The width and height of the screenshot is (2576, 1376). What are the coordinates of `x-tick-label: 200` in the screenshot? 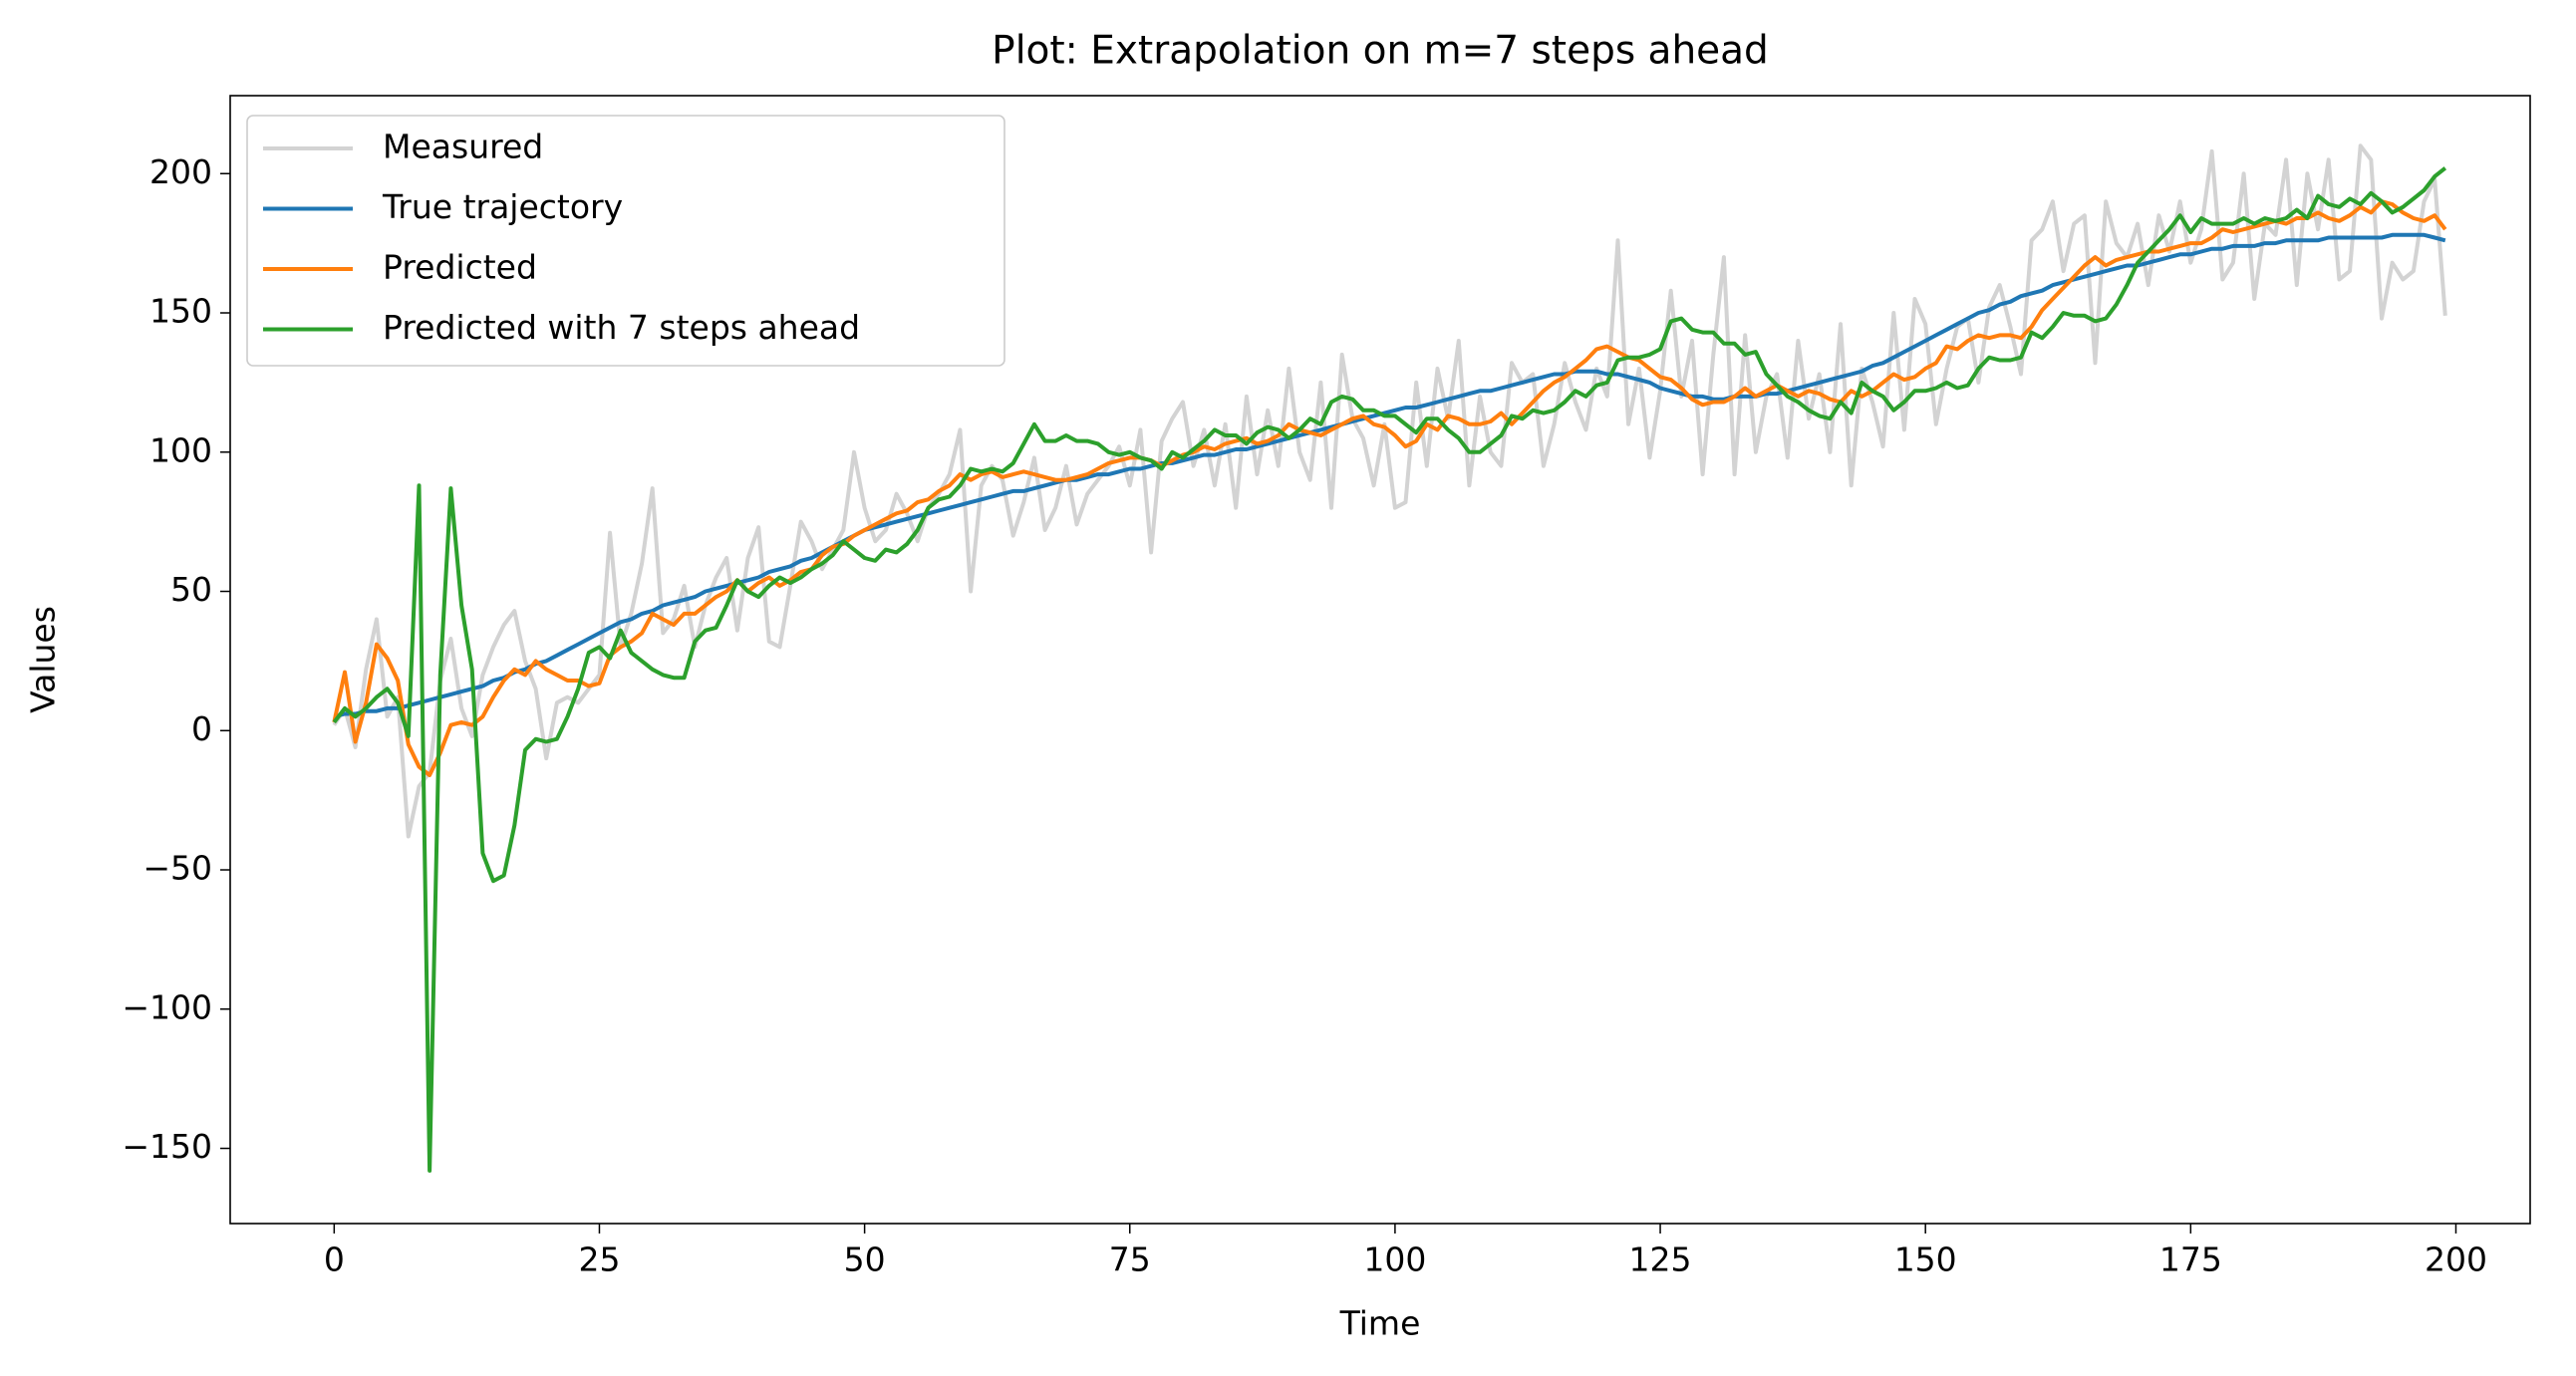 It's located at (2456, 1260).